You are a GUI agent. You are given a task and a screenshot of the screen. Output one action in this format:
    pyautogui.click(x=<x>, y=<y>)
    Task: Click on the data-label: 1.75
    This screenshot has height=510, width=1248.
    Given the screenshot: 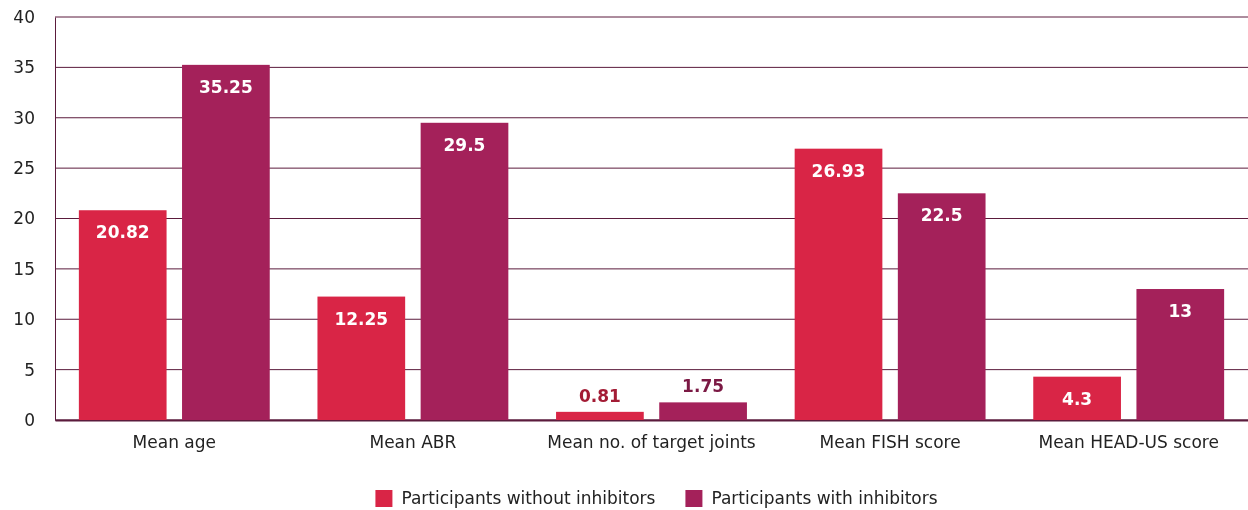 What is the action you would take?
    pyautogui.click(x=703, y=386)
    